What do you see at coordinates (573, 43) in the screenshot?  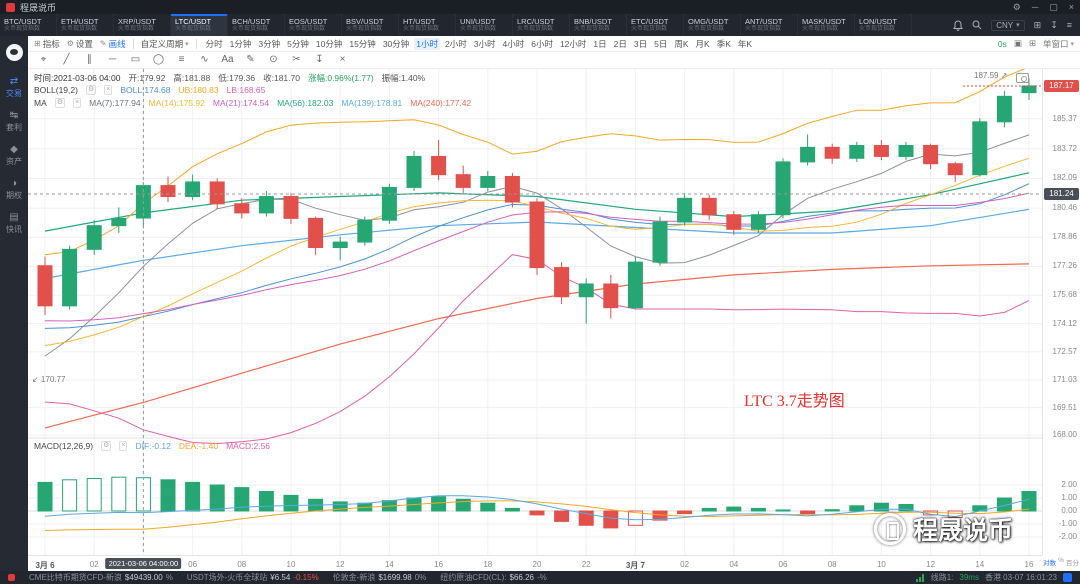 I see `timeframe-12小时: 12小时` at bounding box center [573, 43].